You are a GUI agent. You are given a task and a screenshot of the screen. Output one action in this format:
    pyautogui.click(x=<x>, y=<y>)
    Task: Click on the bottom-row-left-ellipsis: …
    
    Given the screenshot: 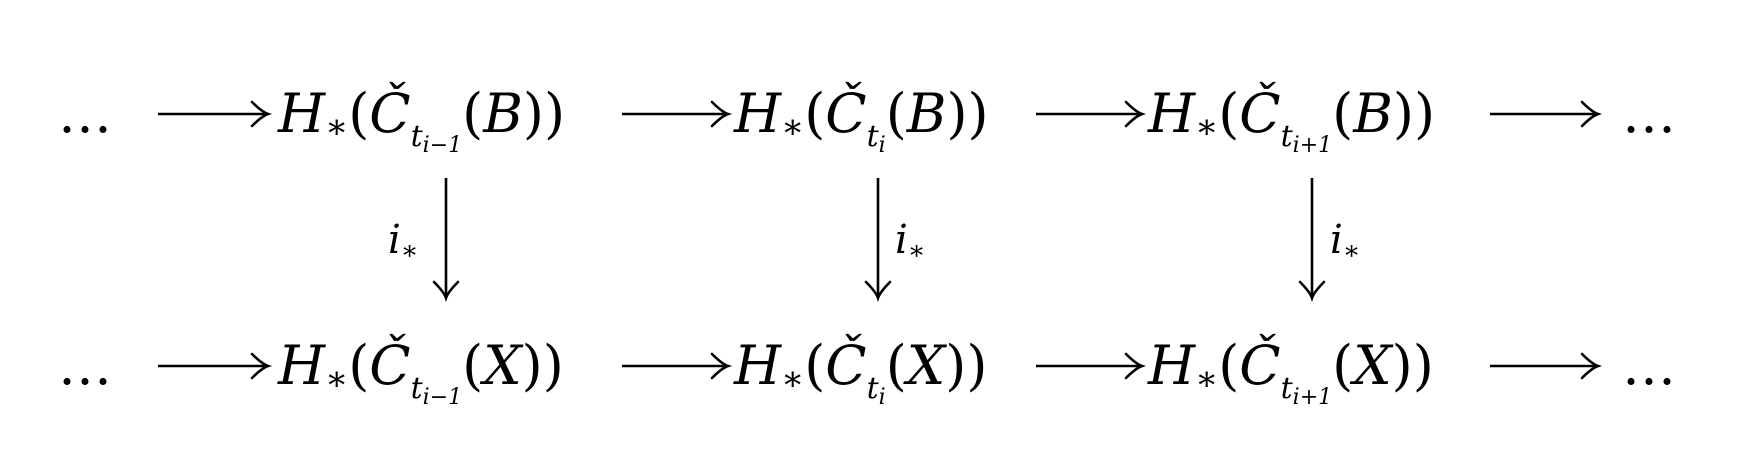 What is the action you would take?
    pyautogui.click(x=89, y=365)
    